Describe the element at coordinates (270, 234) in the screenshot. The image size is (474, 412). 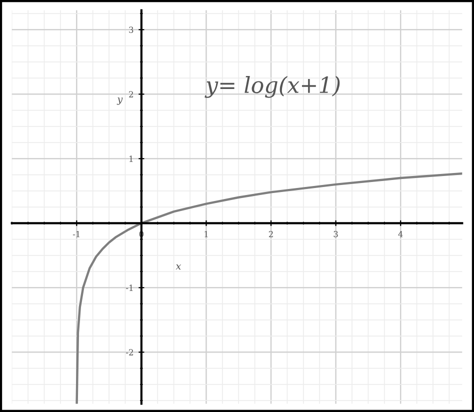
I see `x-tick-label: 2` at that location.